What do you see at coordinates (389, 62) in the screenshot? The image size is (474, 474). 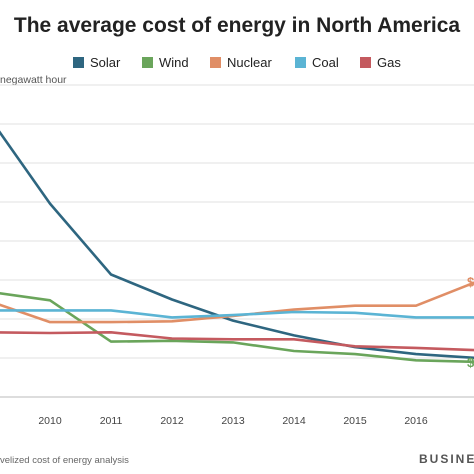 I see `legend-label-gas: Gas` at bounding box center [389, 62].